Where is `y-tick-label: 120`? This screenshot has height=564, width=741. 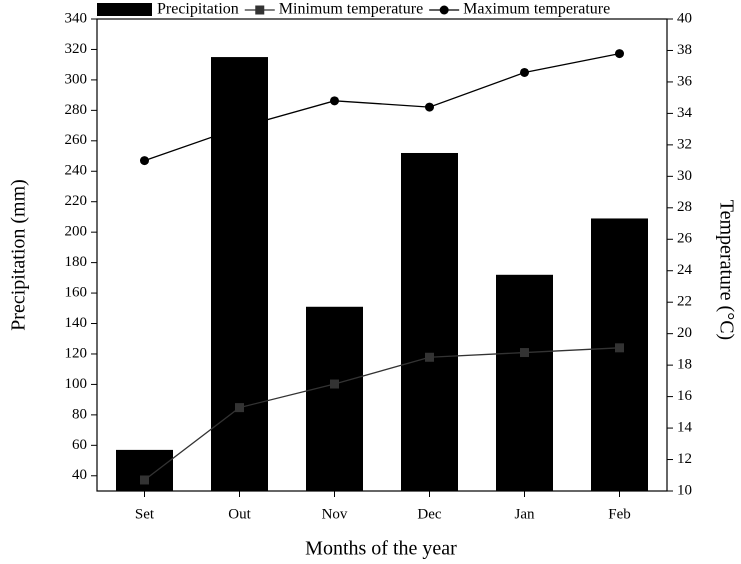
y-tick-label: 120 is located at coordinates (76, 353).